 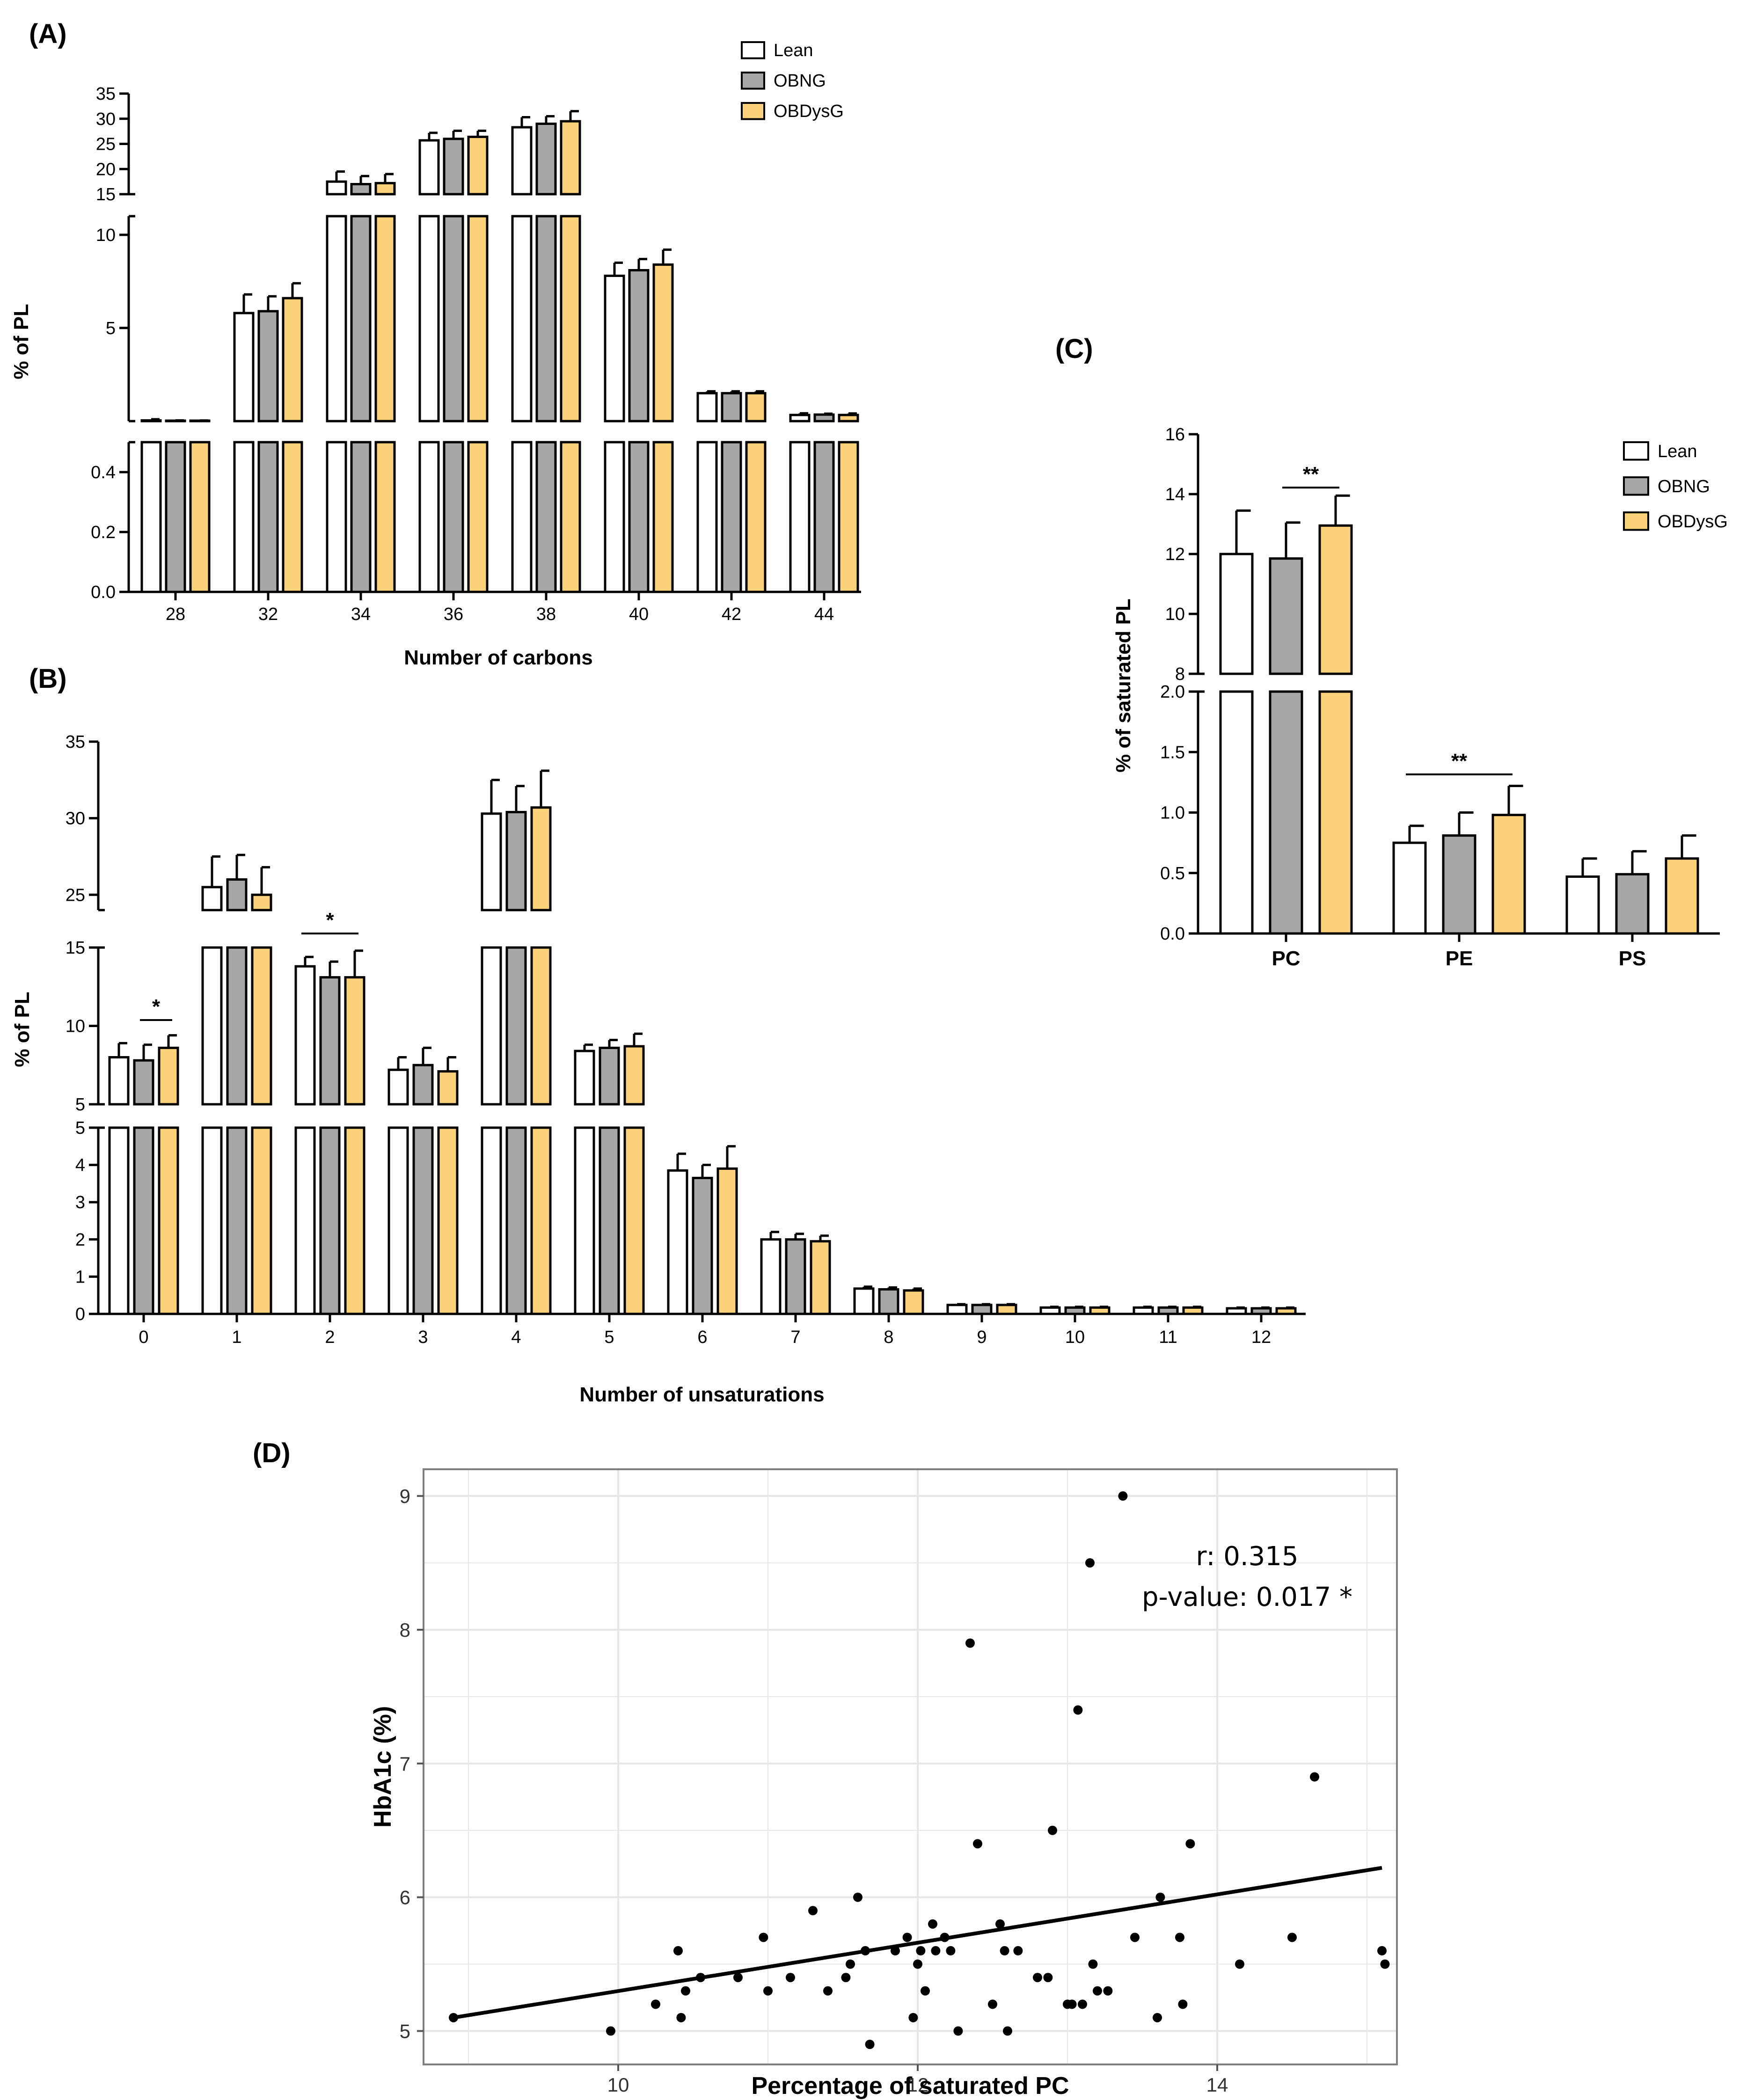 What do you see at coordinates (453, 614) in the screenshot?
I see `x-tick-label: 36` at bounding box center [453, 614].